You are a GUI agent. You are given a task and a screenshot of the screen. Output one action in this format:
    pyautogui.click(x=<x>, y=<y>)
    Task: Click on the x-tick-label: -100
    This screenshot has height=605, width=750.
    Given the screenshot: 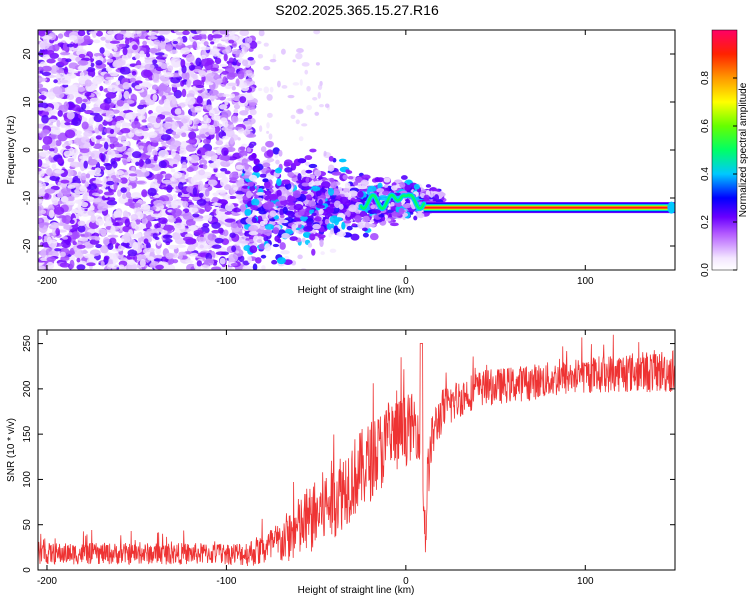 What is the action you would take?
    pyautogui.click(x=226, y=581)
    